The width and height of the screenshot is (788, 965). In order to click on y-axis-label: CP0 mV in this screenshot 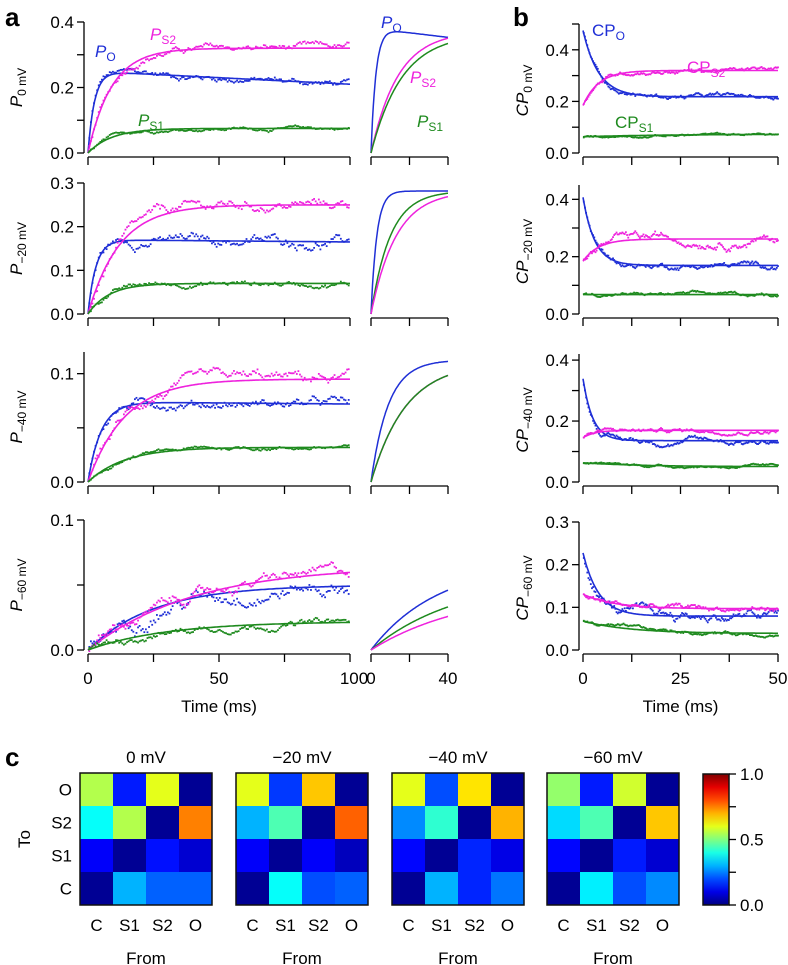, I will do `click(524, 91)`.